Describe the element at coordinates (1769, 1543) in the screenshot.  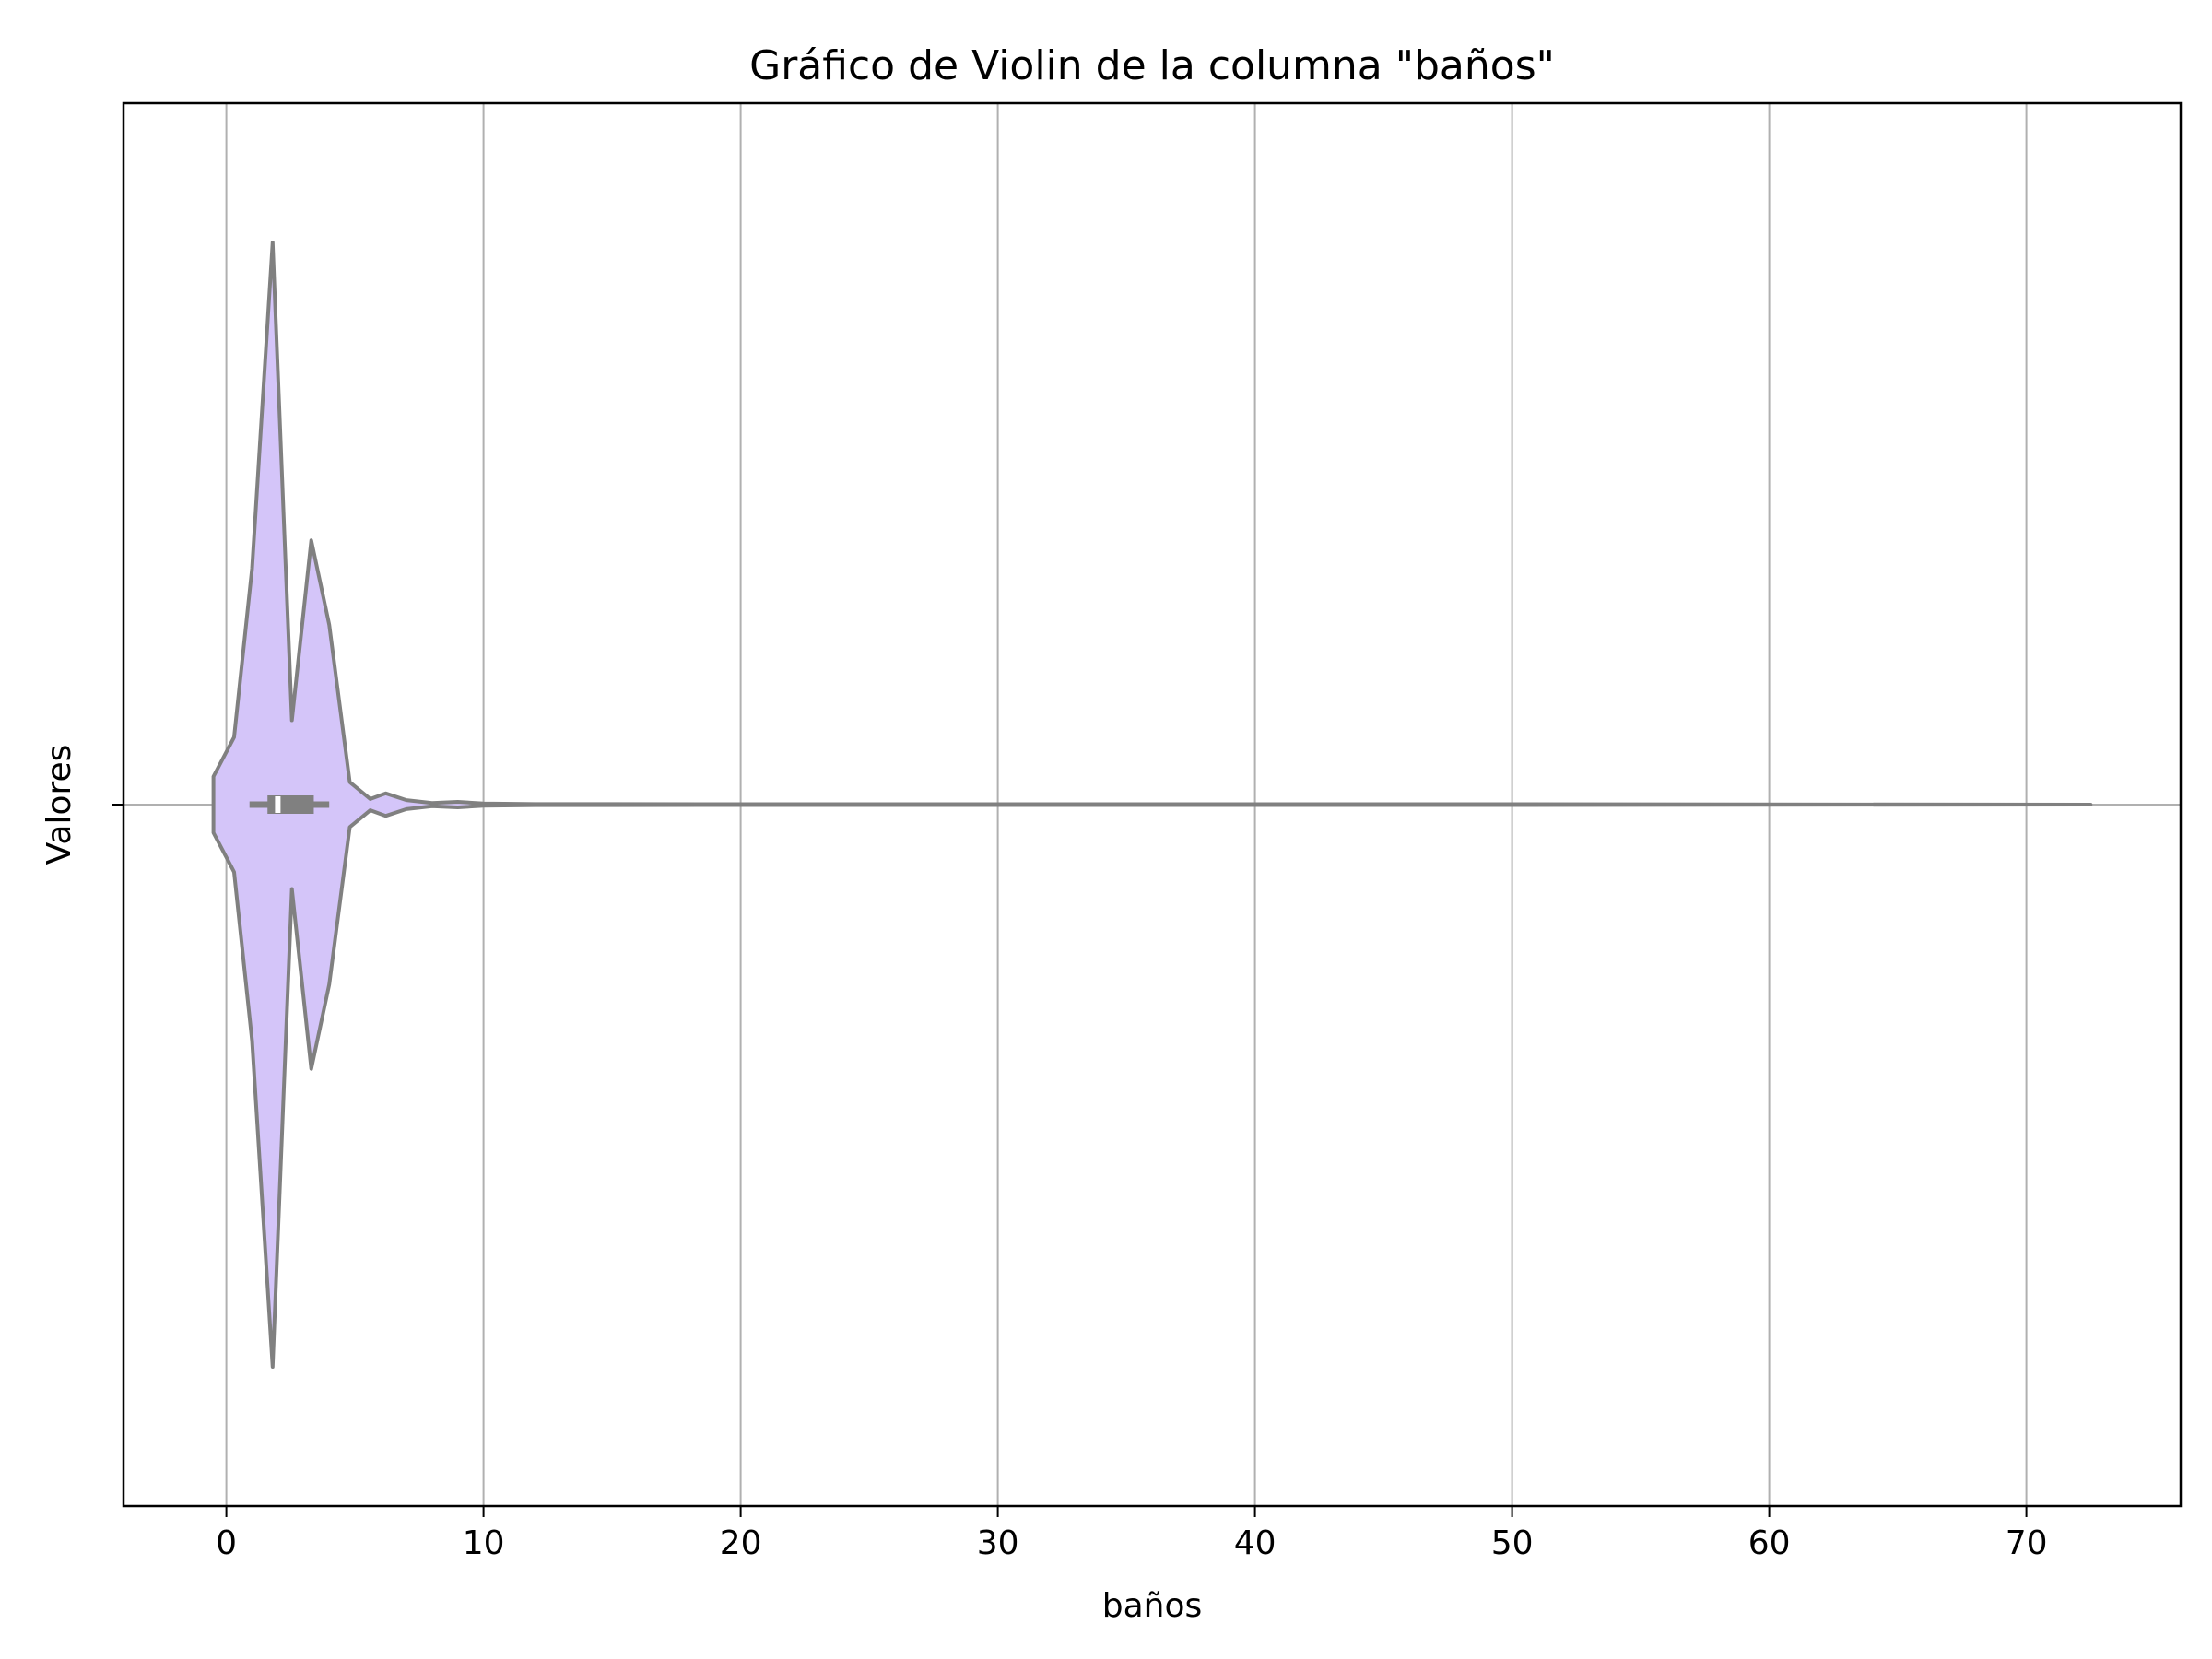
I see `x-tick-label: 60` at that location.